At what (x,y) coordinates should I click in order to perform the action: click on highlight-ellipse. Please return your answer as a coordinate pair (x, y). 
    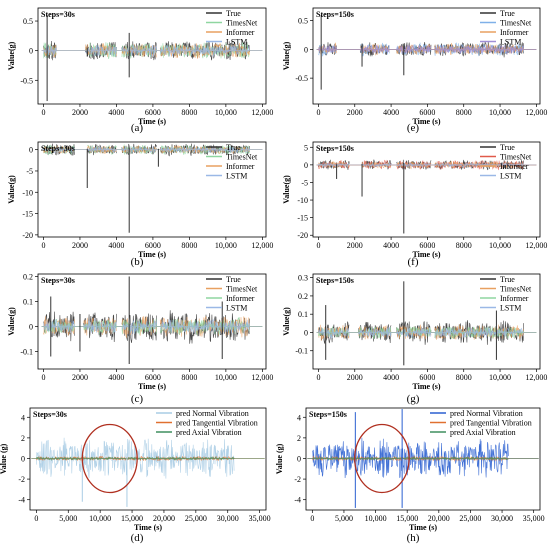
    Looking at the image, I should click on (109, 458).